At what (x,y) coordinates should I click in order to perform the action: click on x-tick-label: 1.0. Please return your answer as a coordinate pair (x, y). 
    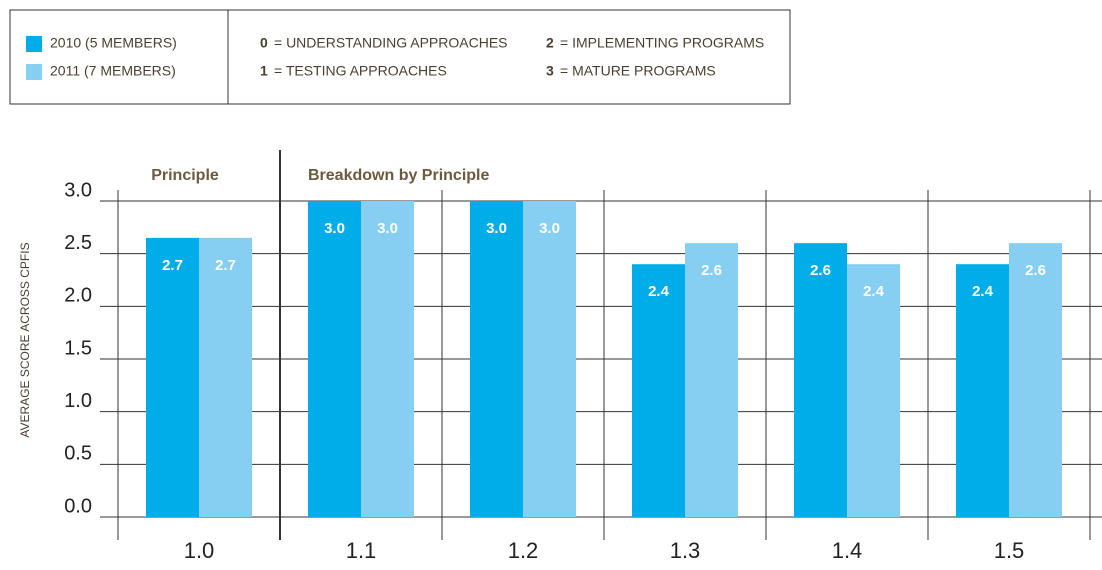
    Looking at the image, I should click on (199, 550).